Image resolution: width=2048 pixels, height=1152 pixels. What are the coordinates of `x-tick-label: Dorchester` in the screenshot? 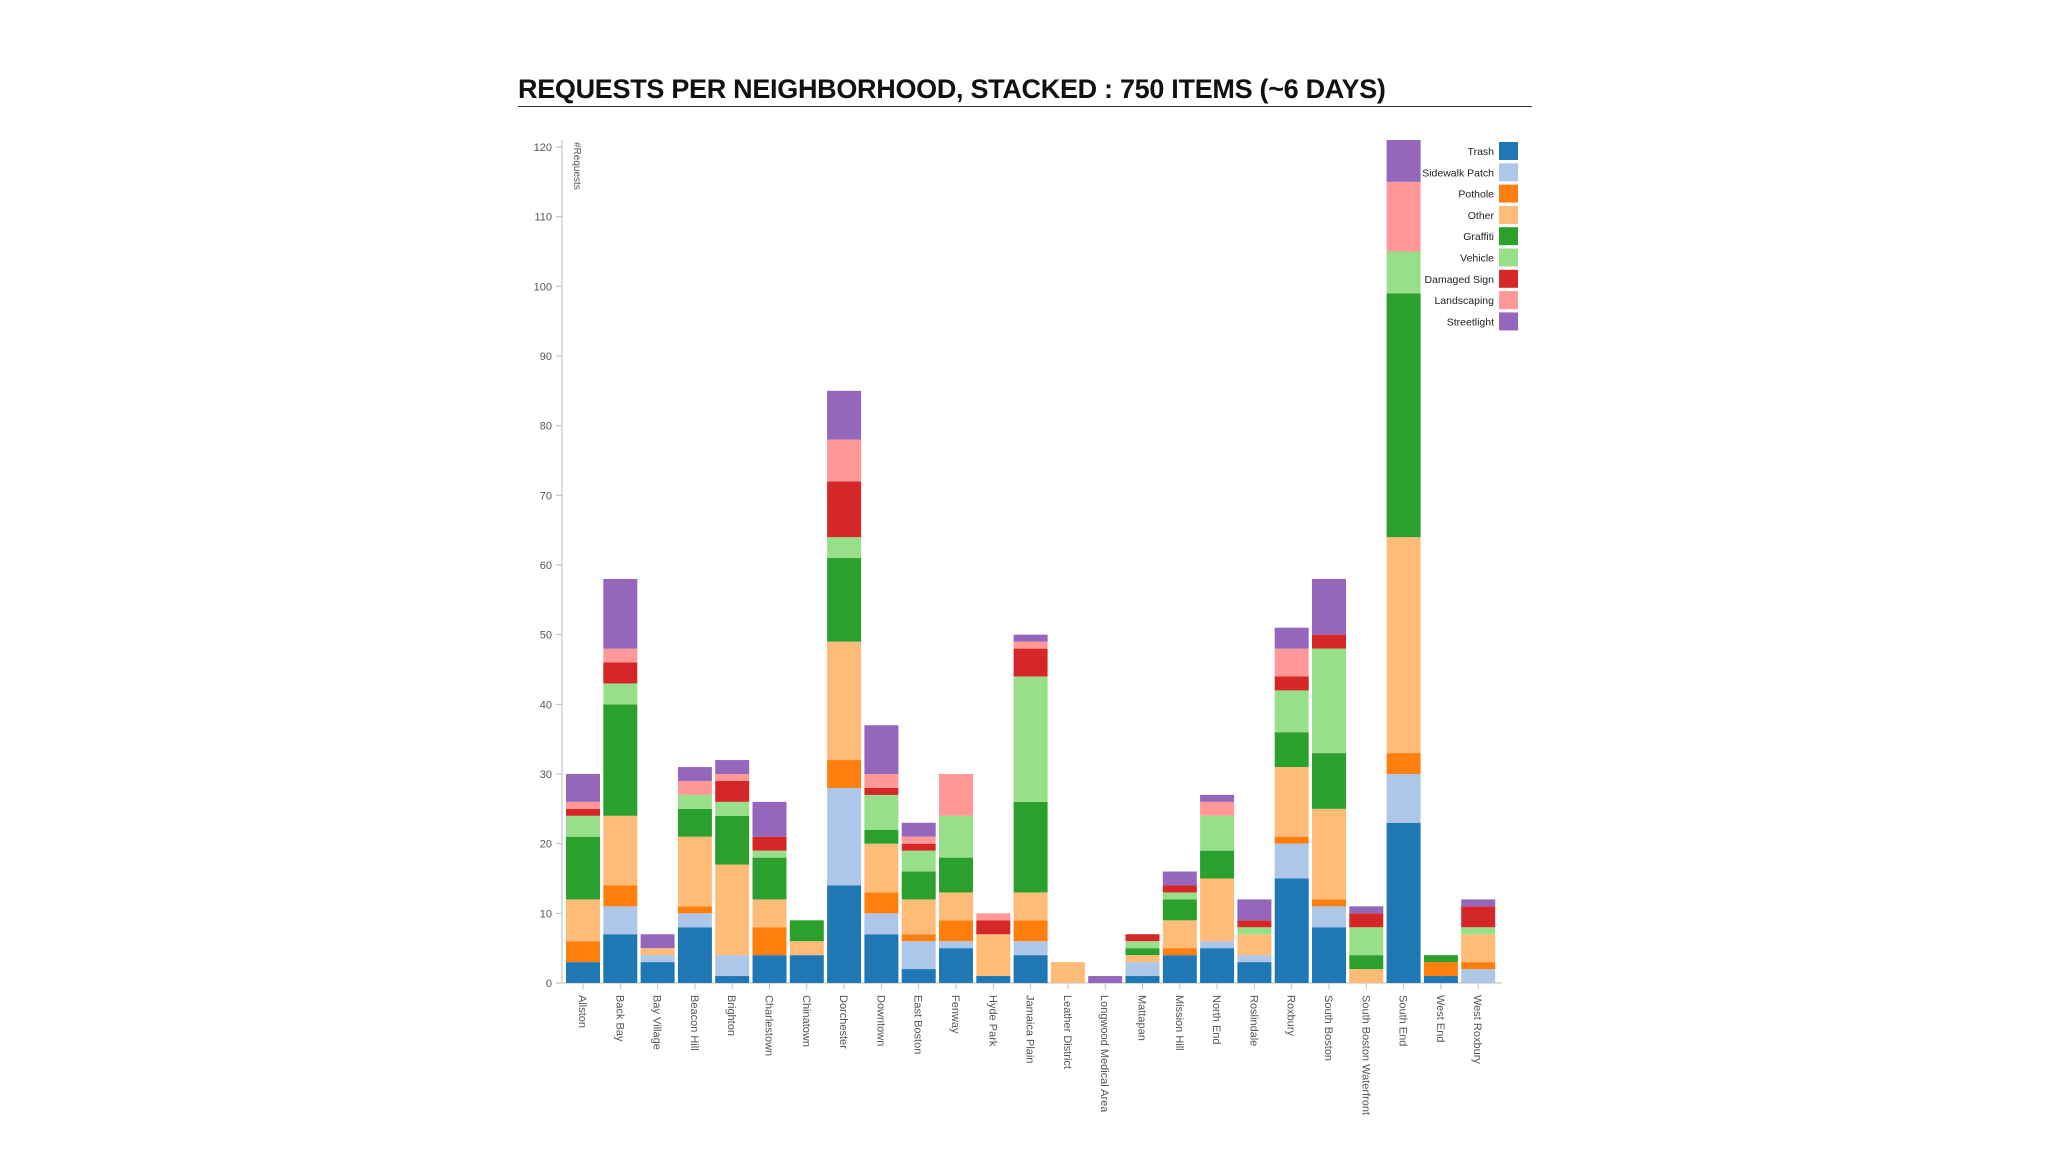 It's located at (843, 1022).